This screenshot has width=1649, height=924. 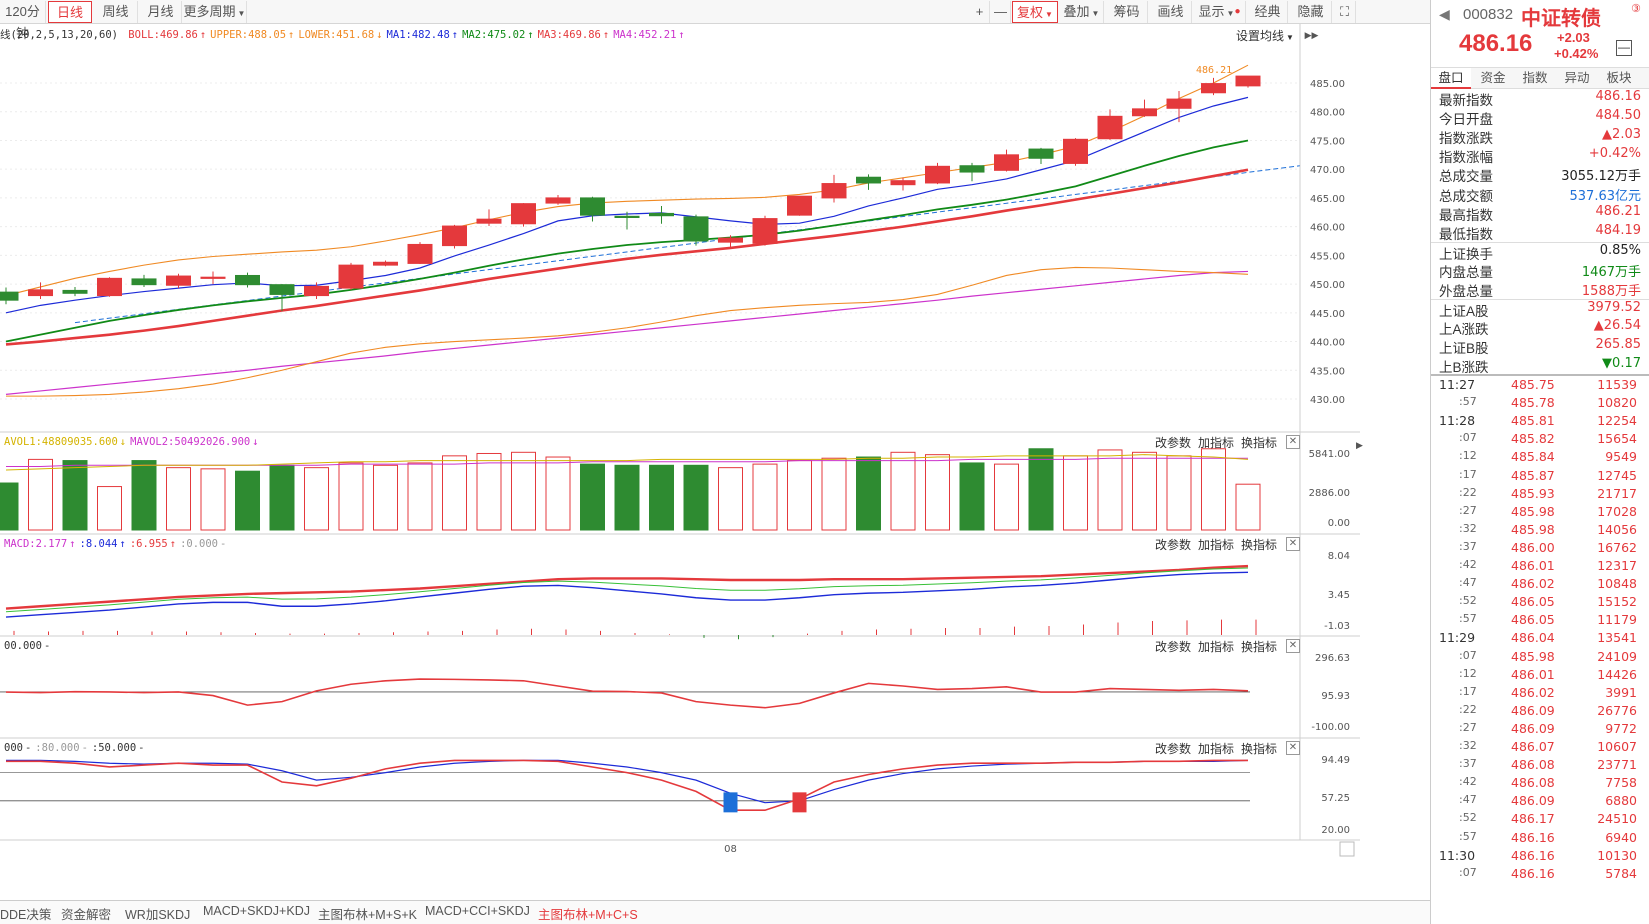 What do you see at coordinates (1293, 442) in the screenshot?
I see `vol-close-icon: ✕` at bounding box center [1293, 442].